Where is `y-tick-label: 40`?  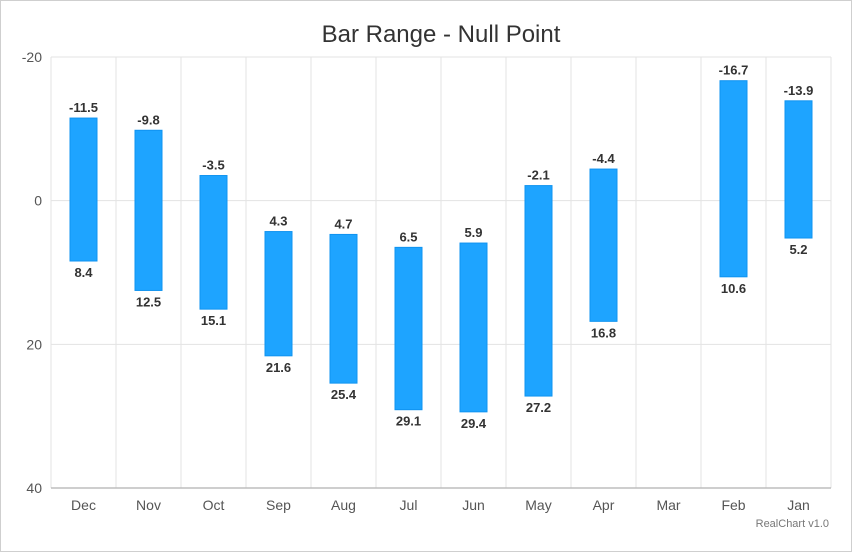
y-tick-label: 40 is located at coordinates (34, 488).